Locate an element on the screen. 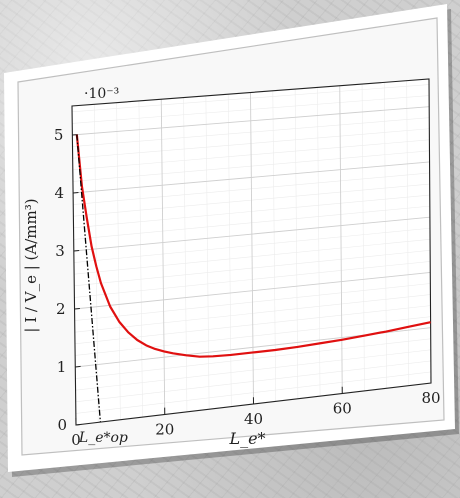 The image size is (460, 498). x-tick-label: 40 is located at coordinates (253, 419).